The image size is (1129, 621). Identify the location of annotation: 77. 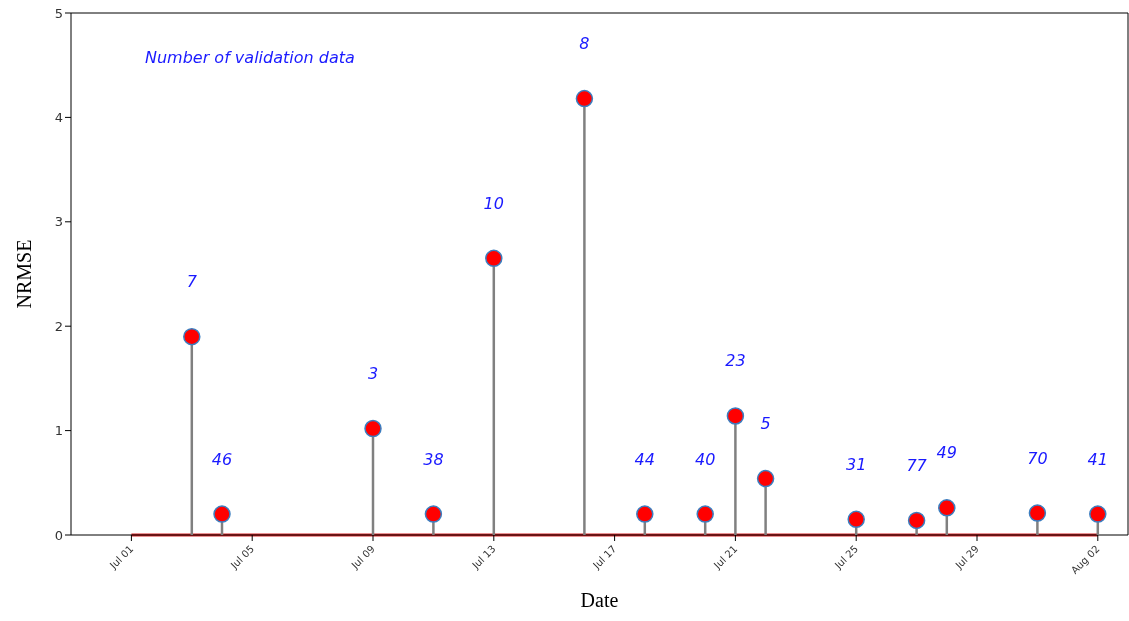
(917, 465).